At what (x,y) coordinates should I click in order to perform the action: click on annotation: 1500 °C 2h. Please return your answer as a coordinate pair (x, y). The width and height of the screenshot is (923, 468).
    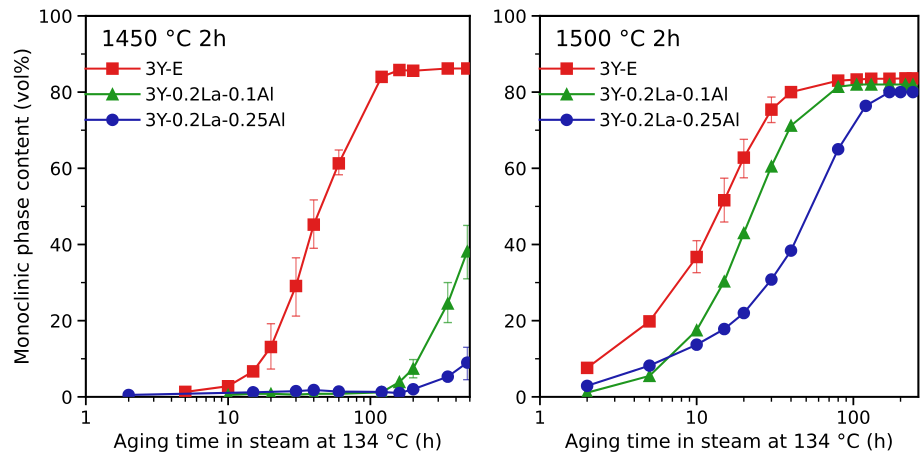
    Looking at the image, I should click on (618, 37).